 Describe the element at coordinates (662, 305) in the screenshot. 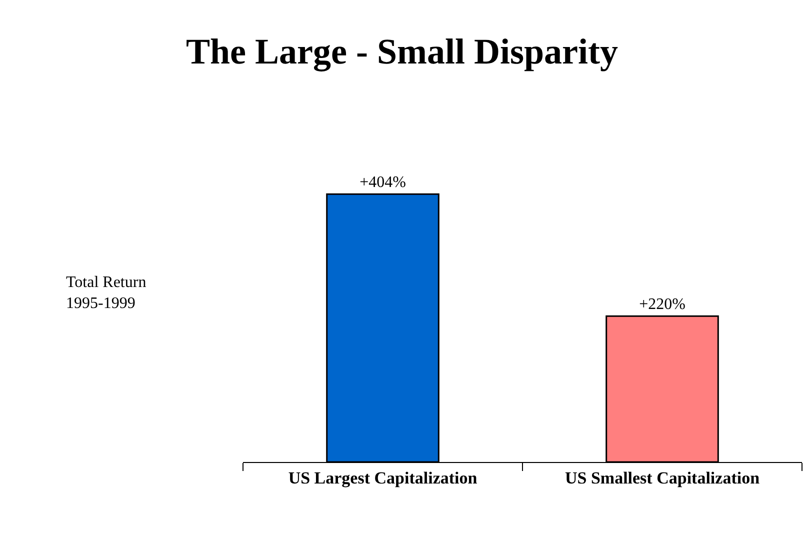

I see `data-label: +220%` at that location.